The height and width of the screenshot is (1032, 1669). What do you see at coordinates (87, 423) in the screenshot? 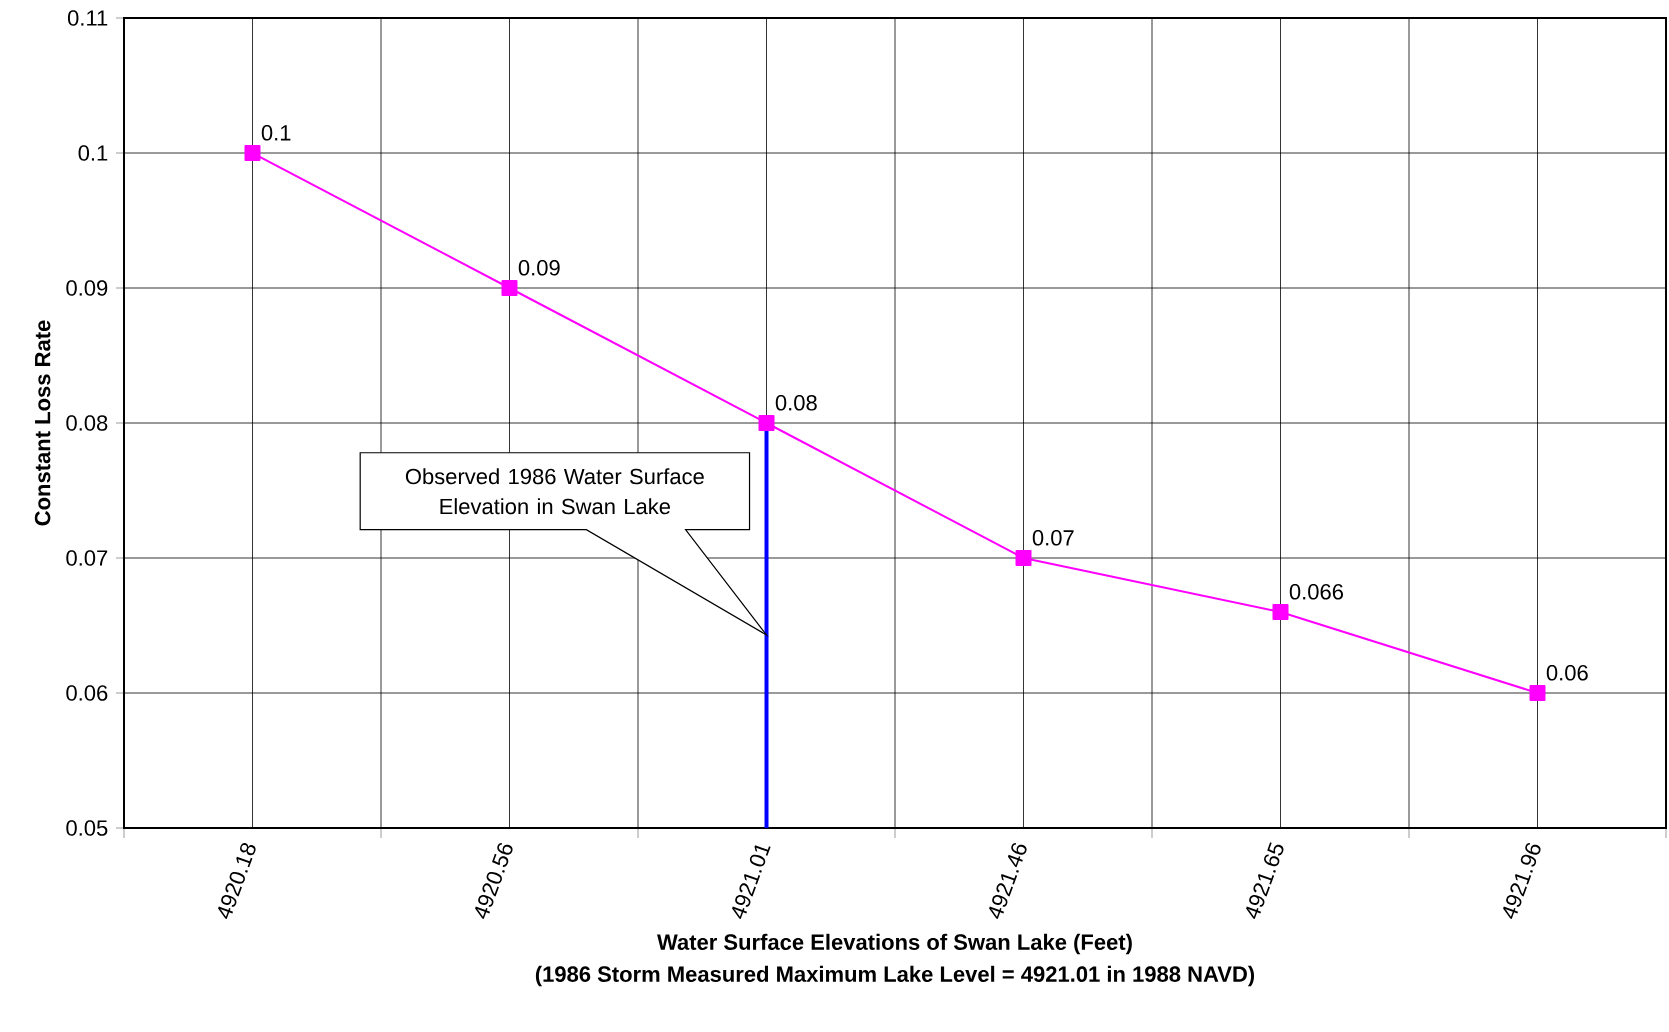
I see `y-tick-label: 0.08` at bounding box center [87, 423].